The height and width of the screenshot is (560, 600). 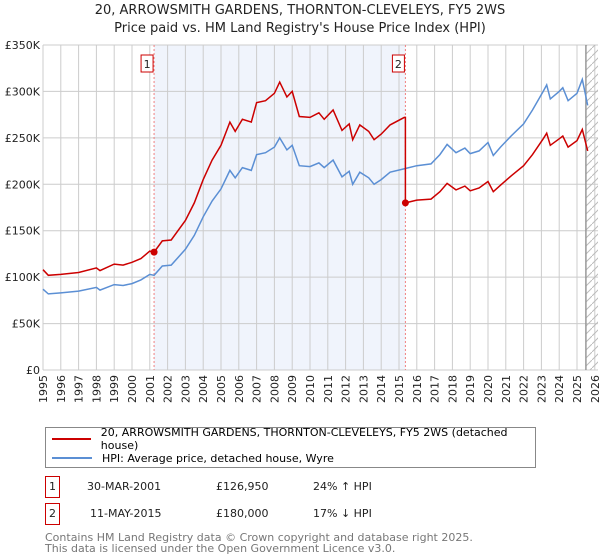 What do you see at coordinates (221, 389) in the screenshot?
I see `x-tick-label: 2005` at bounding box center [221, 389].